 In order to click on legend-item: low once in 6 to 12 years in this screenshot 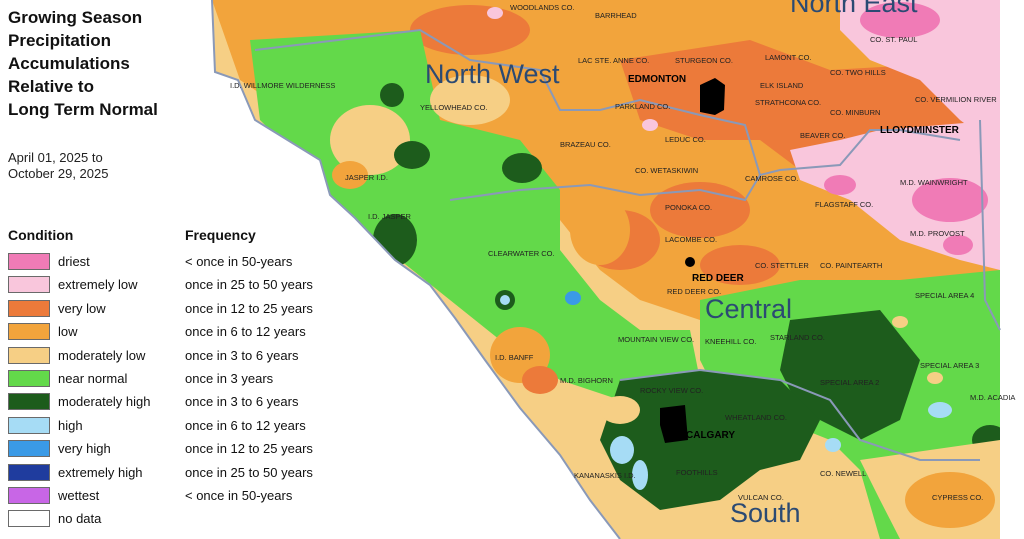, I will do `click(173, 332)`.